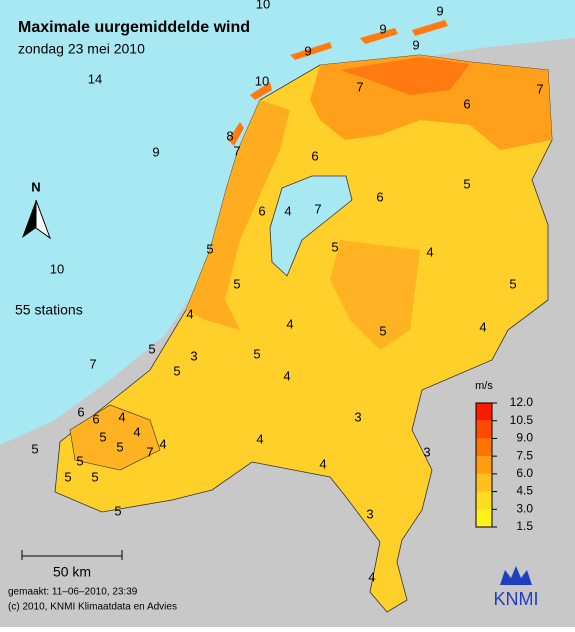 This screenshot has height=632, width=575. I want to click on logo: KNMI, so click(516, 599).